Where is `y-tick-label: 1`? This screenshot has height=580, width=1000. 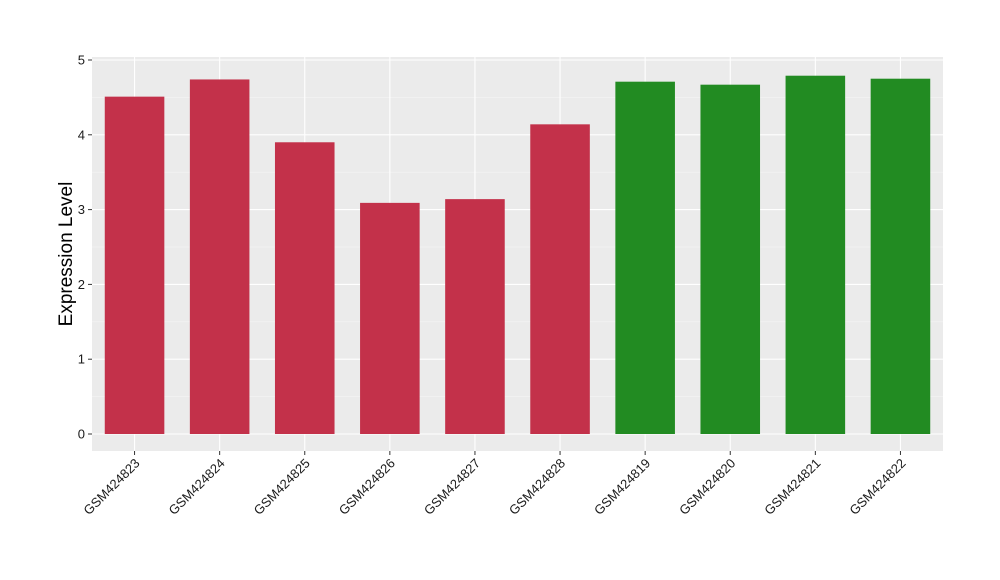
y-tick-label: 1 is located at coordinates (81, 359).